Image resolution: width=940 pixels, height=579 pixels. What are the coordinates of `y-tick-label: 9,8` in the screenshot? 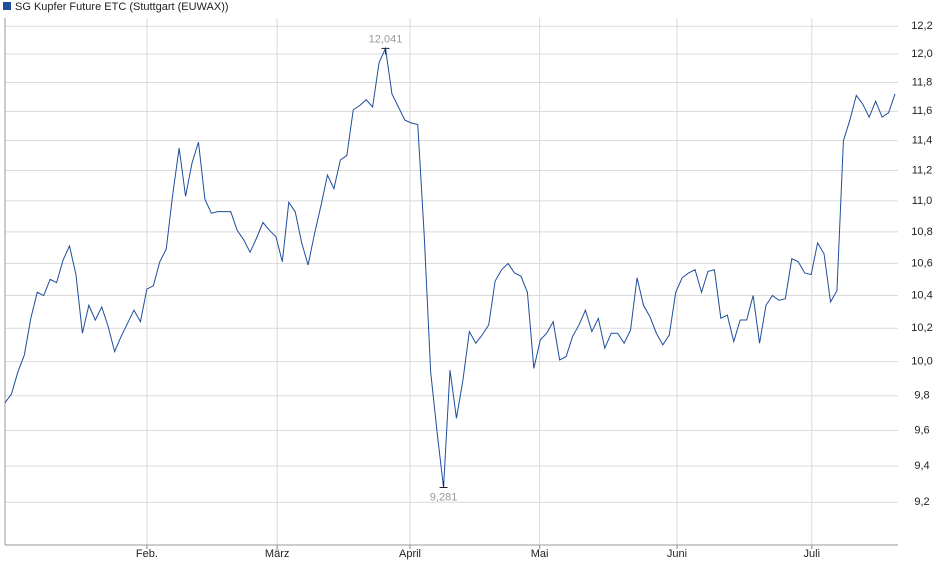 It's located at (921, 396).